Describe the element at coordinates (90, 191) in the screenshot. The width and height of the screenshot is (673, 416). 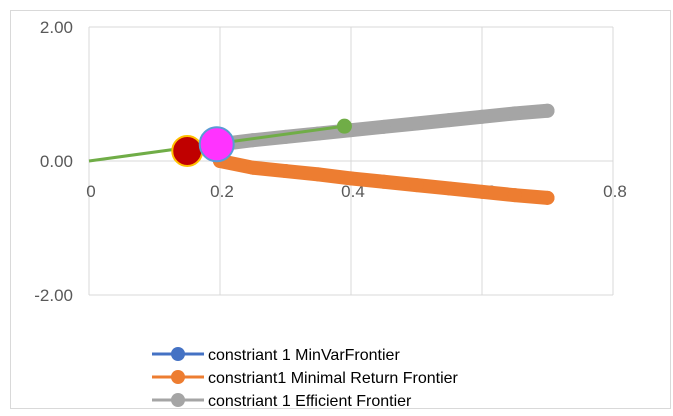
I see `x-tick-label: 0` at that location.